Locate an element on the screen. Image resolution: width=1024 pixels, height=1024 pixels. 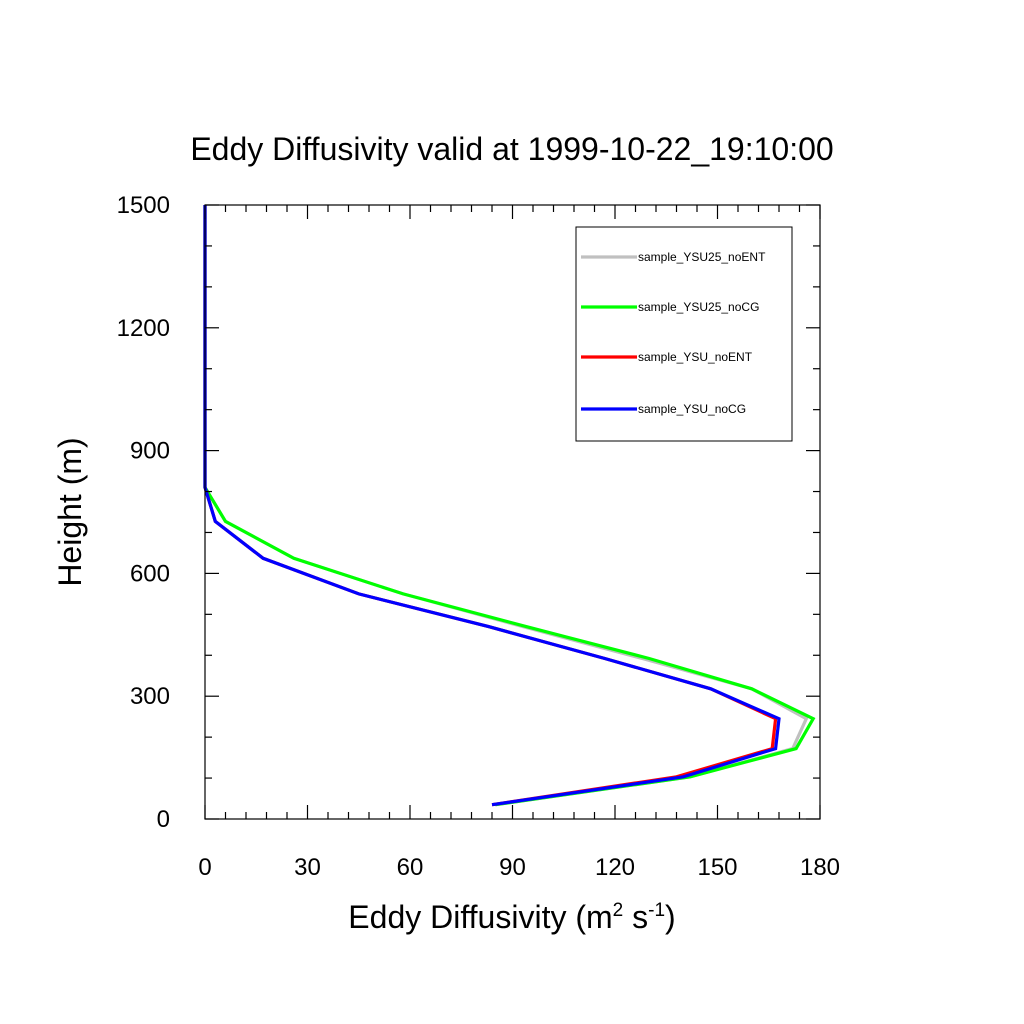
x-tick-label: 180 is located at coordinates (820, 867).